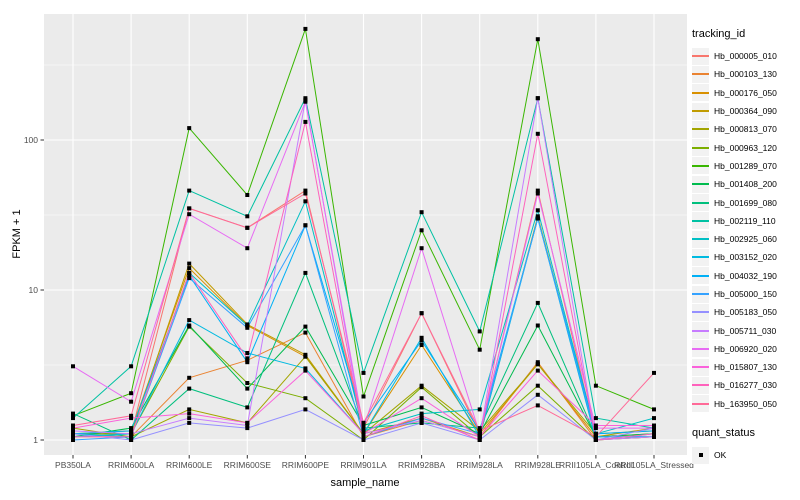  Describe the element at coordinates (745, 403) in the screenshot. I see `legend-label: Hb_163950_050` at that location.